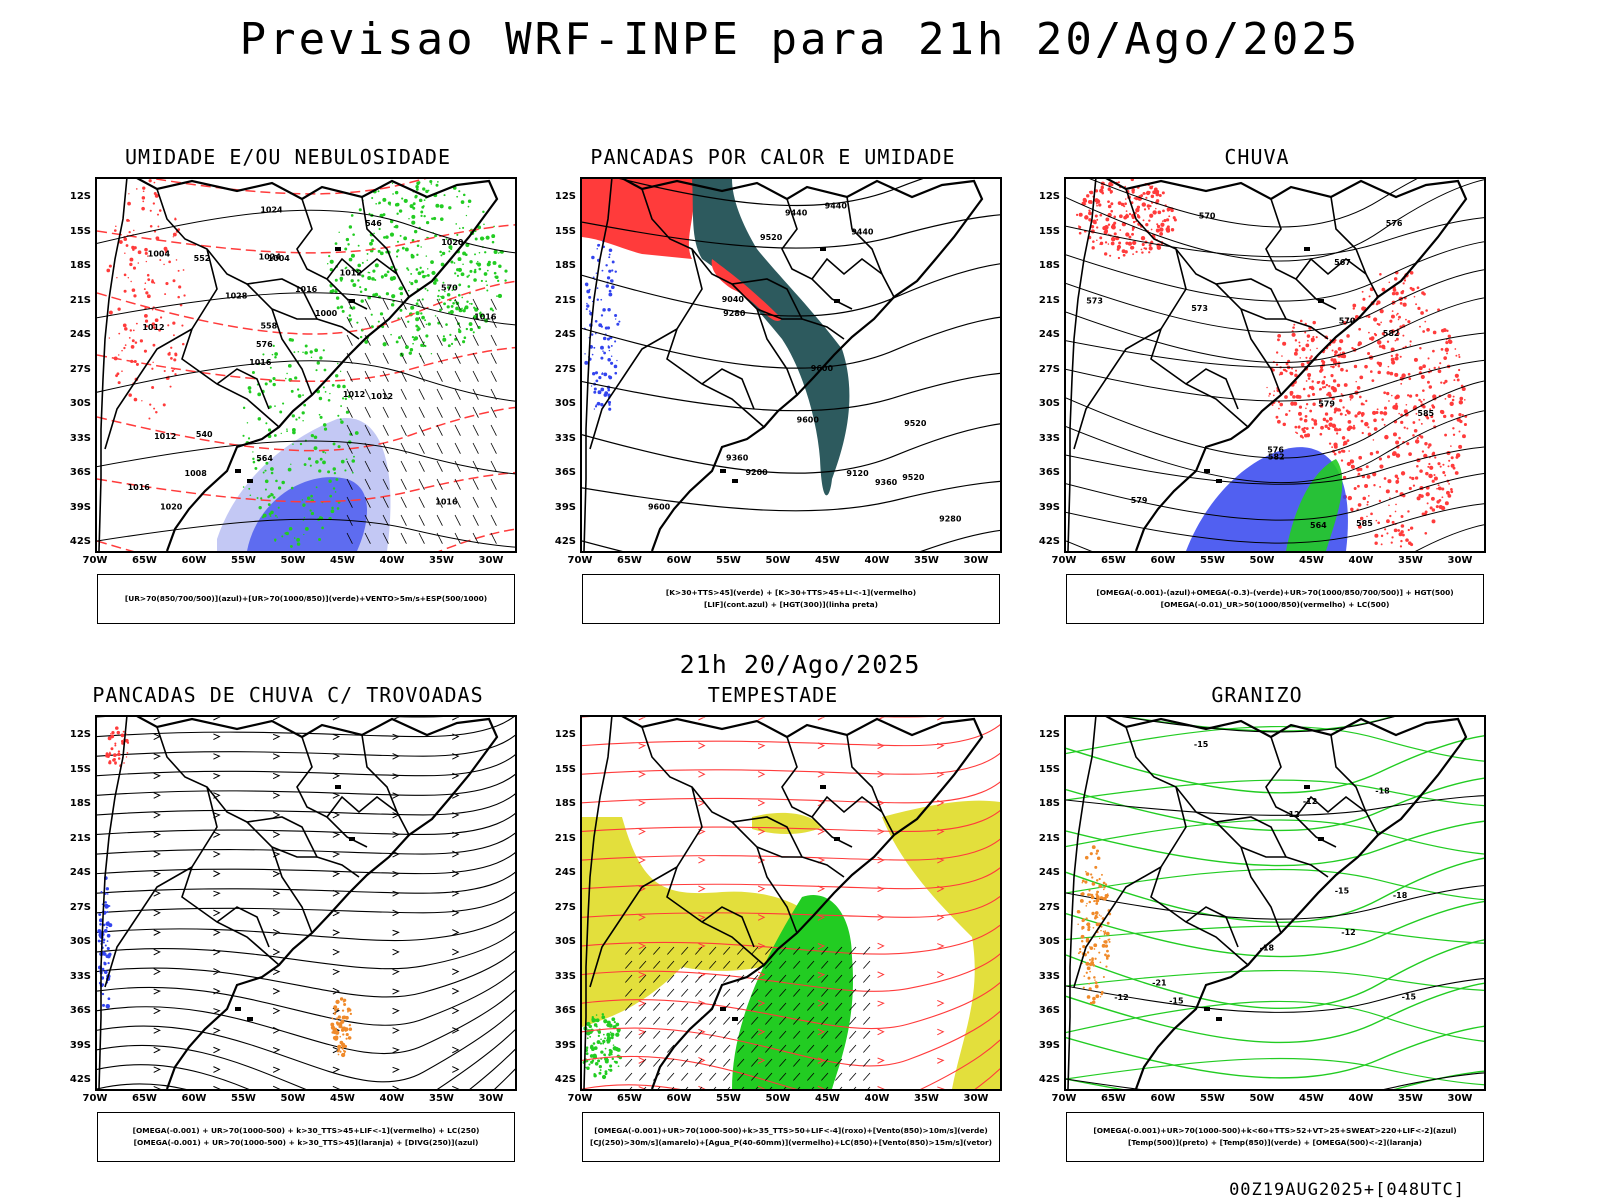 The height and width of the screenshot is (1200, 1600). Describe the element at coordinates (1347, 1190) in the screenshot. I see `run-info-label: 00Z19AUG2025+[048UTC]` at that location.